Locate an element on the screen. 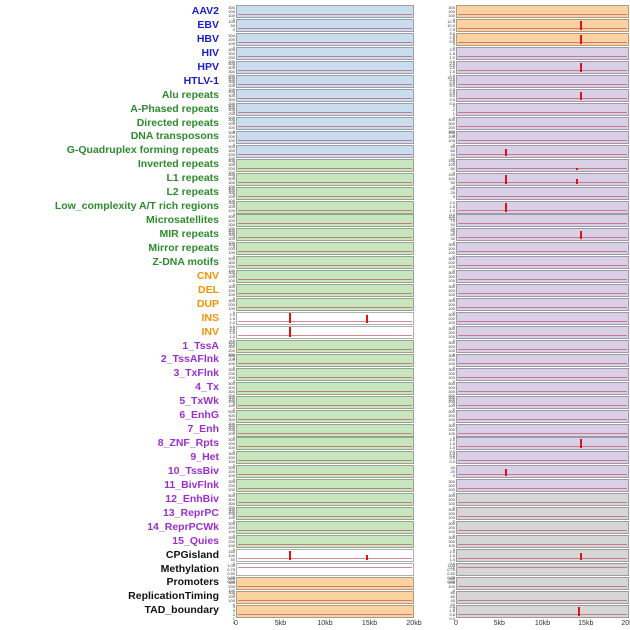 This screenshot has width=630, height=630. row-label: 6_EnhG is located at coordinates (199, 415).